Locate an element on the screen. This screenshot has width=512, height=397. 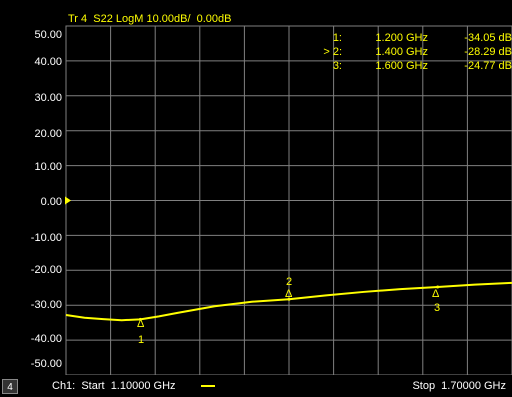
stop-frequency: Stop 1.70000 GHz is located at coordinates (459, 386).